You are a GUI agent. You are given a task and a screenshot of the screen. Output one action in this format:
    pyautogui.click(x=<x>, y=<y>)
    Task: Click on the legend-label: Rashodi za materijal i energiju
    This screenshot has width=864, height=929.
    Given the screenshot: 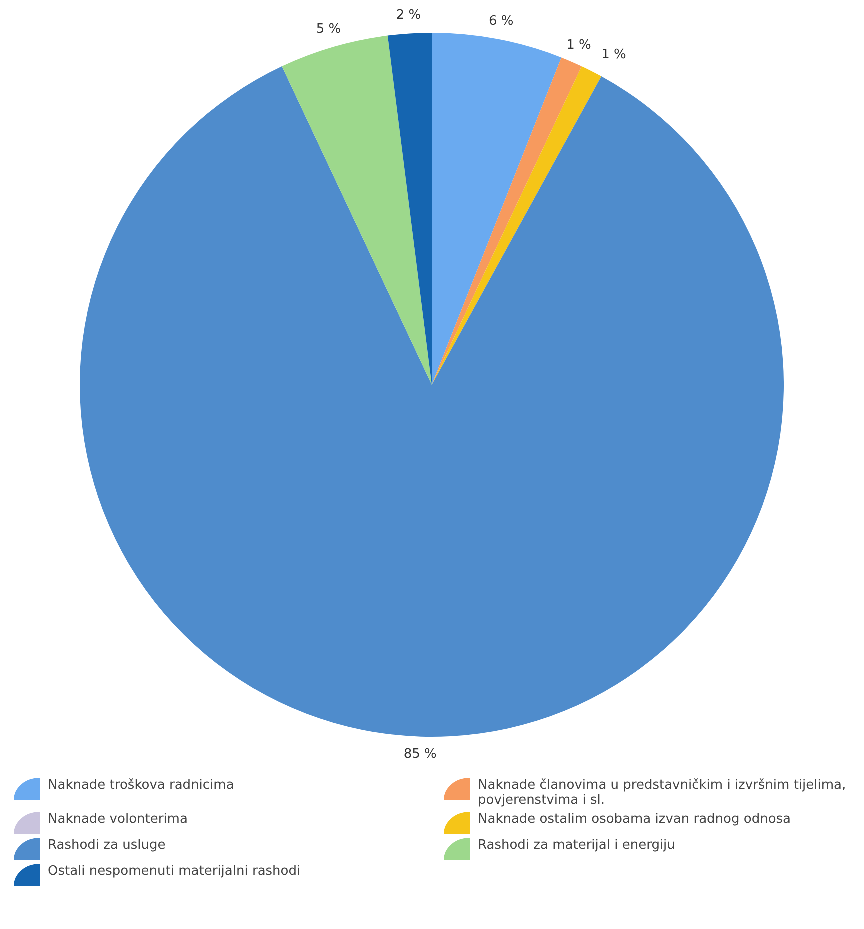 What is the action you would take?
    pyautogui.click(x=577, y=845)
    